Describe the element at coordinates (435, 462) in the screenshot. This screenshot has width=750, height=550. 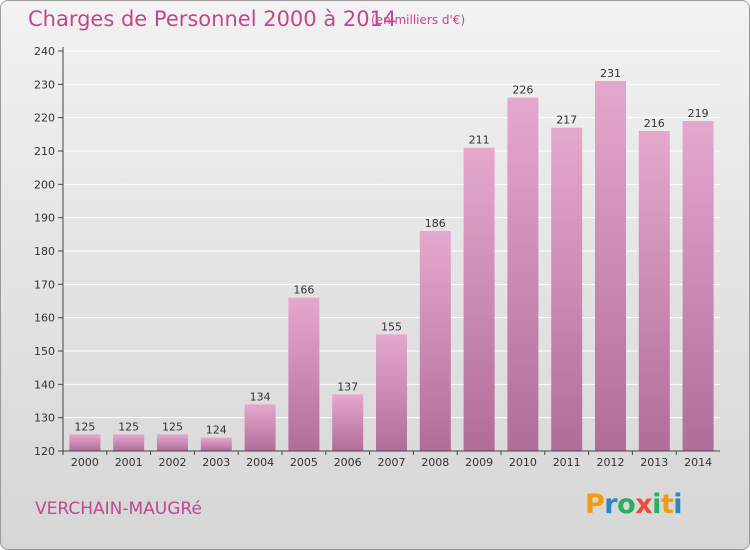
I see `x-tick-label-2008: 2008` at that location.